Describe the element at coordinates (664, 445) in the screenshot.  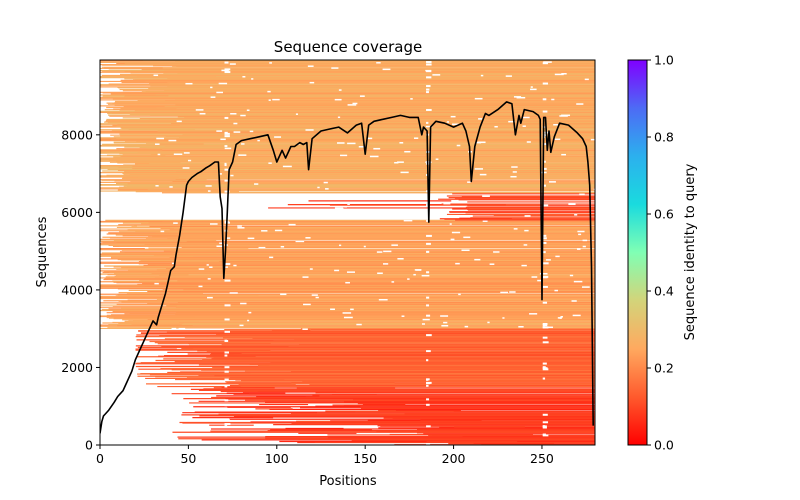
I see `colorbar-tick-label: 0.0` at that location.